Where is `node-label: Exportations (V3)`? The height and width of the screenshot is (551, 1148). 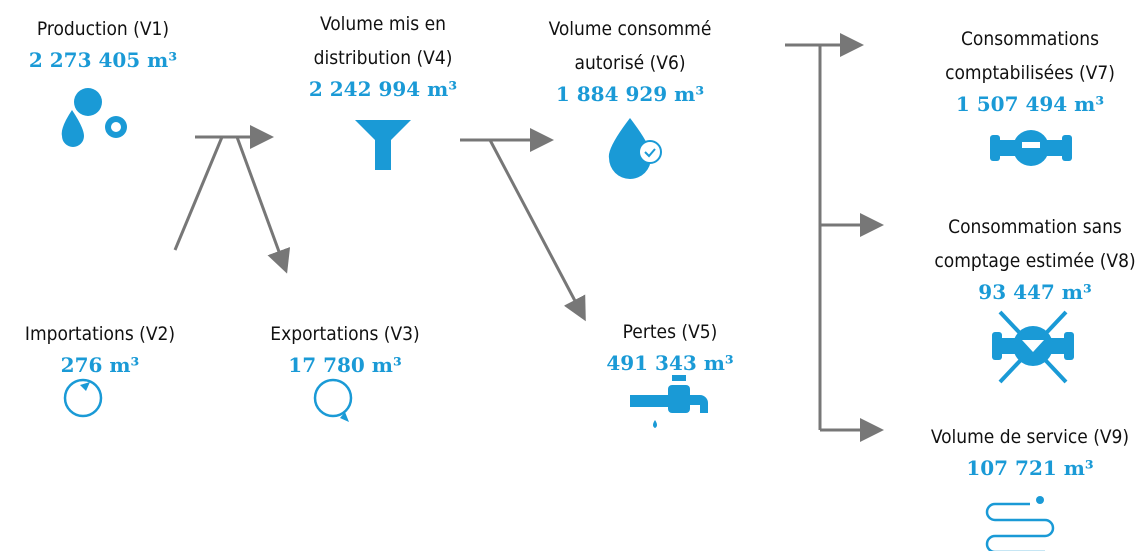 node-label: Exportations (V3) is located at coordinates (344, 334).